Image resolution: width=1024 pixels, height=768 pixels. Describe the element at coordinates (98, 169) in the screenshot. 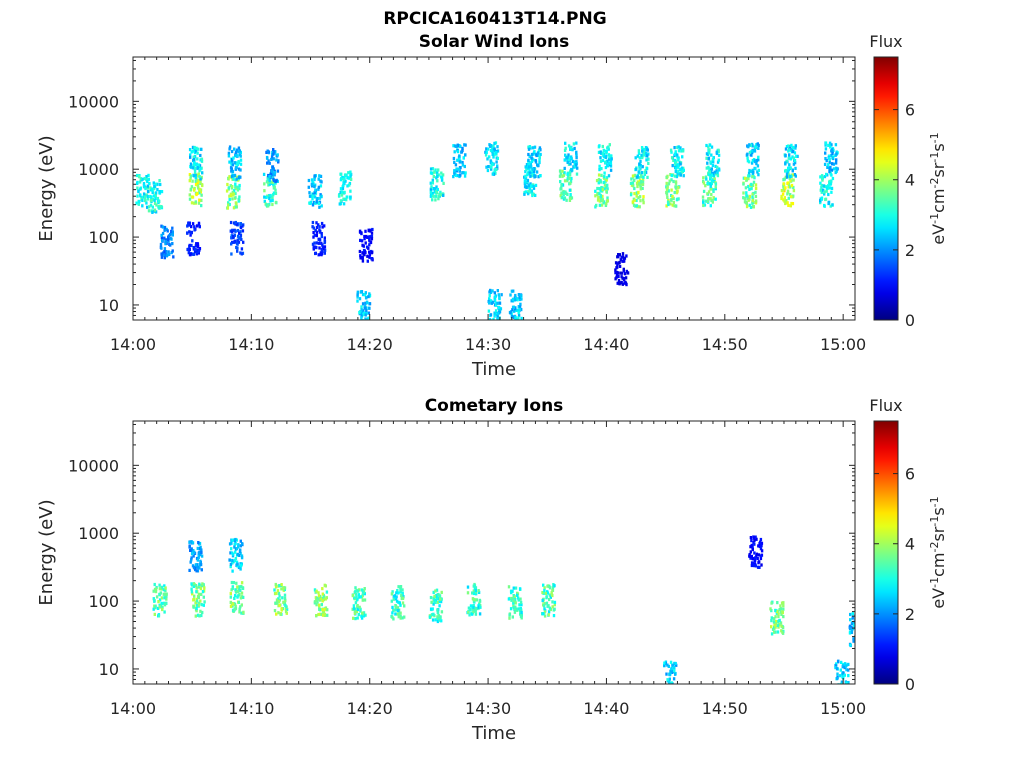

I see `y-tick-label: 1000` at that location.